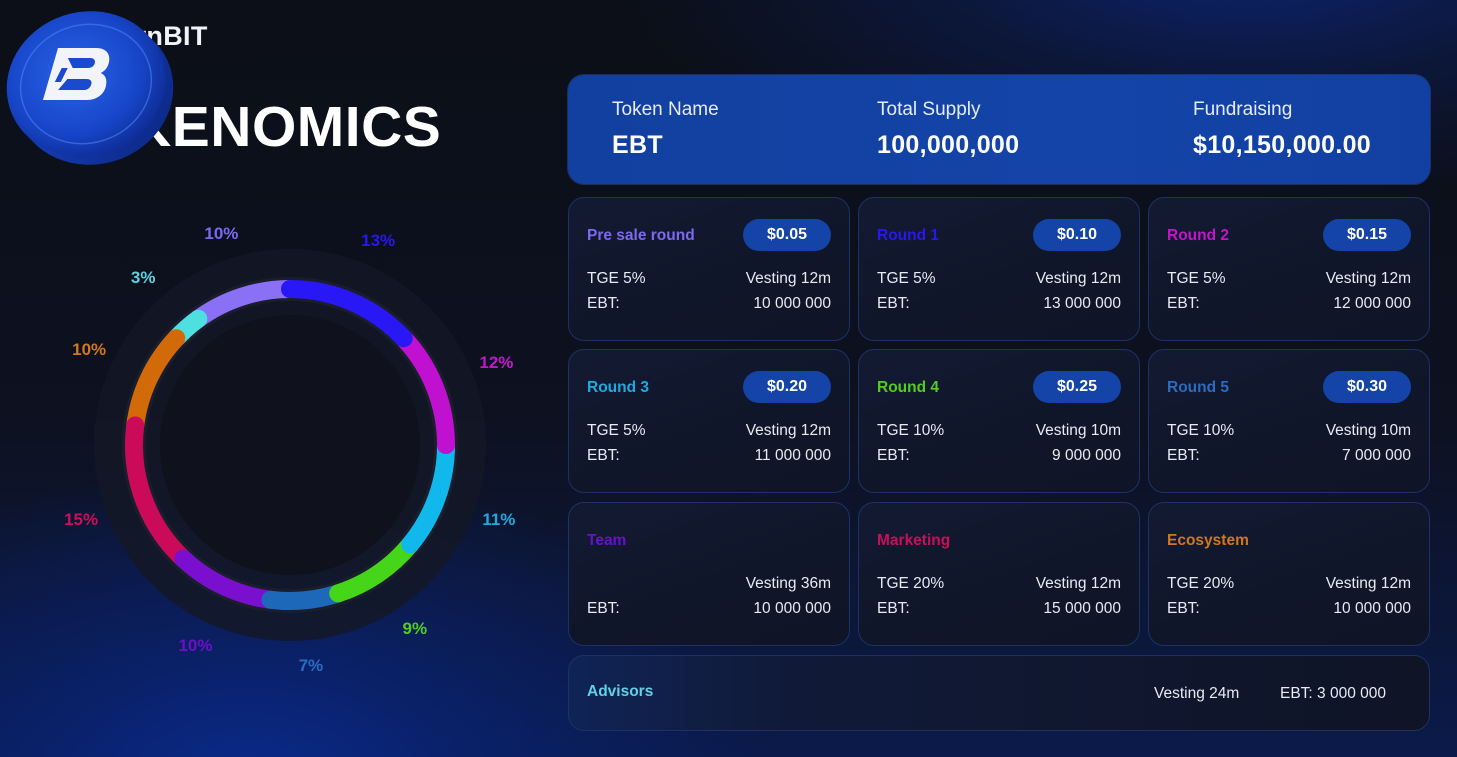 This screenshot has width=1457, height=757. I want to click on donut-ring, so click(290, 445).